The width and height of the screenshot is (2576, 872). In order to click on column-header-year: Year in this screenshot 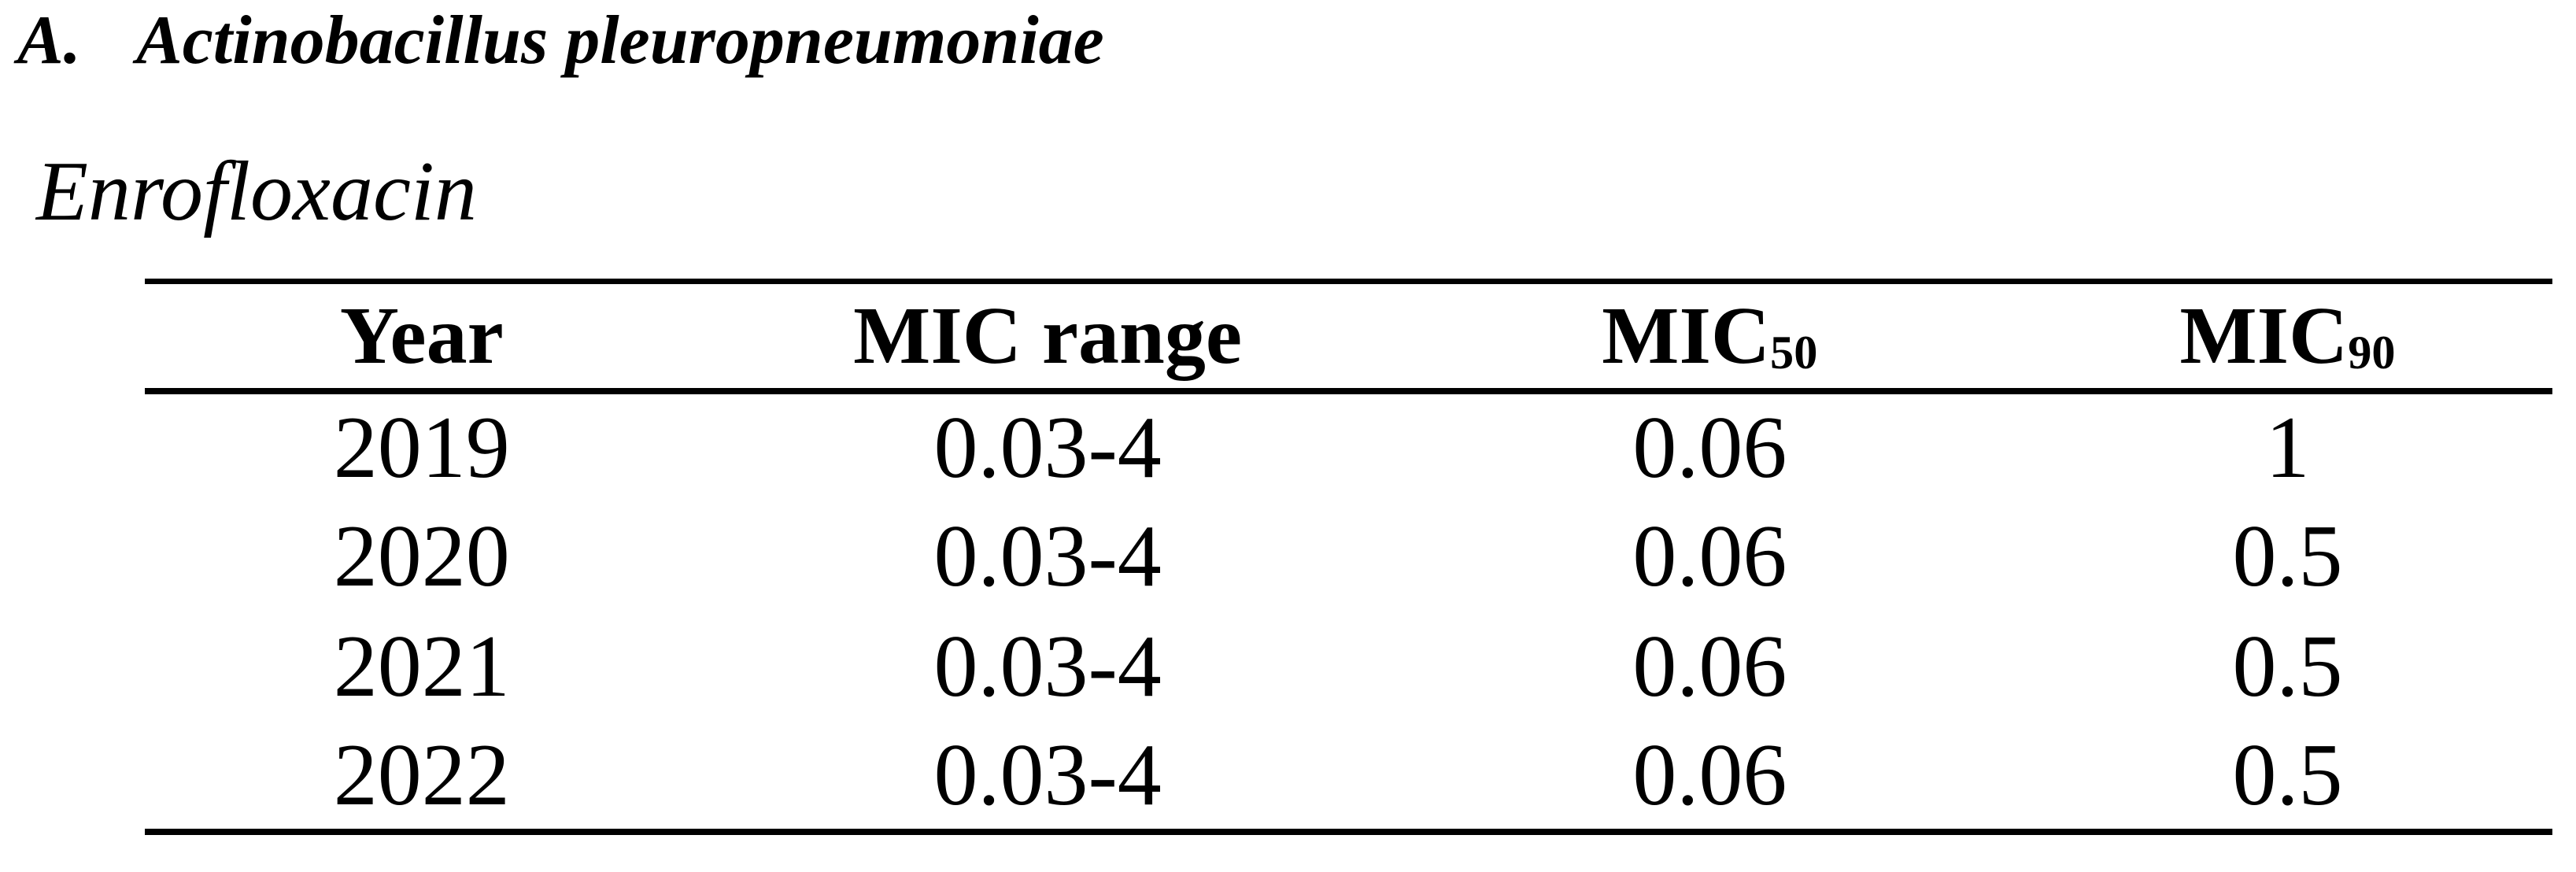, I will do `click(422, 337)`.